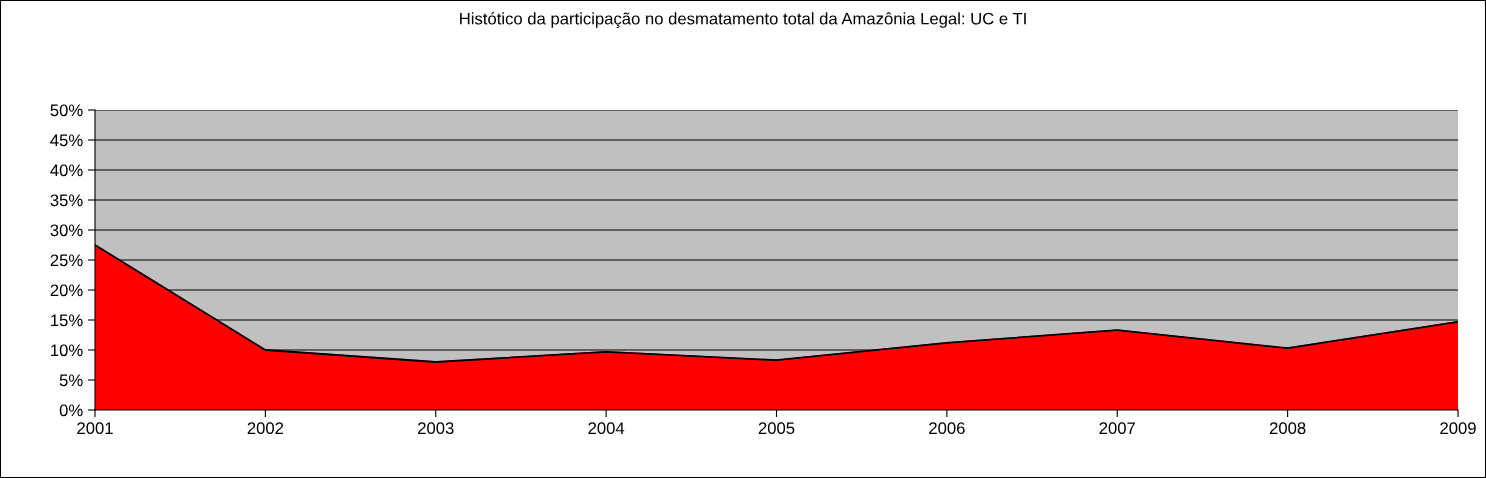 This screenshot has height=478, width=1486. I want to click on x-tick-label: 2001, so click(95, 428).